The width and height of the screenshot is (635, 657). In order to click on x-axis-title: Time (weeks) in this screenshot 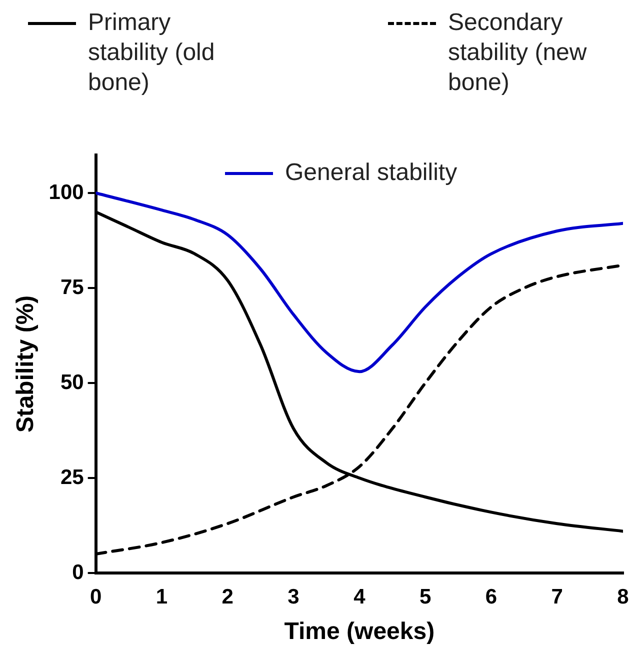, I will do `click(359, 632)`.